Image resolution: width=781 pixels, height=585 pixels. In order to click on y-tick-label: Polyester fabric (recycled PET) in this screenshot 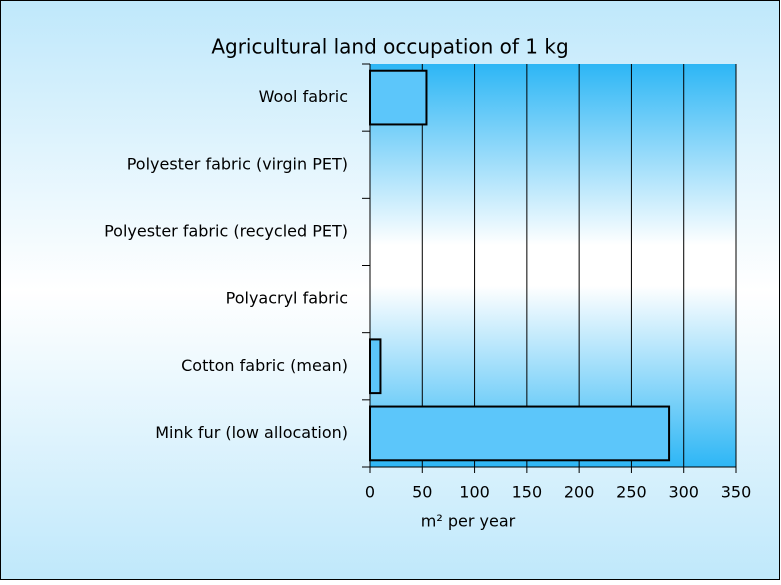, I will do `click(226, 230)`.